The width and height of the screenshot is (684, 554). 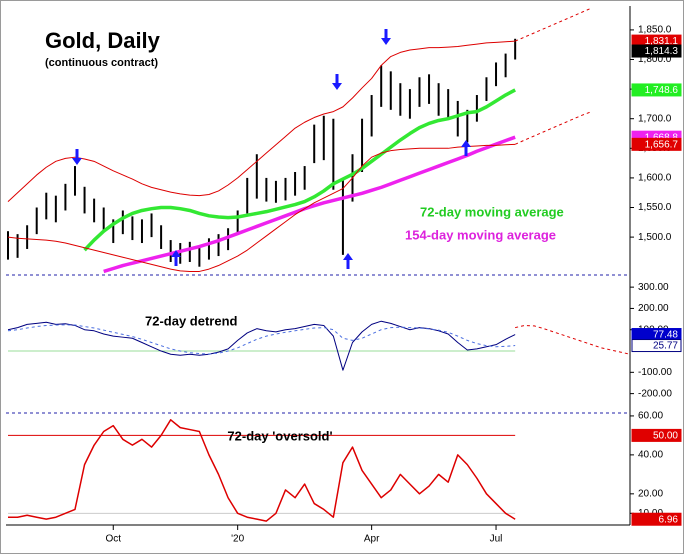 I want to click on x-tick-label: '20, so click(x=237, y=539).